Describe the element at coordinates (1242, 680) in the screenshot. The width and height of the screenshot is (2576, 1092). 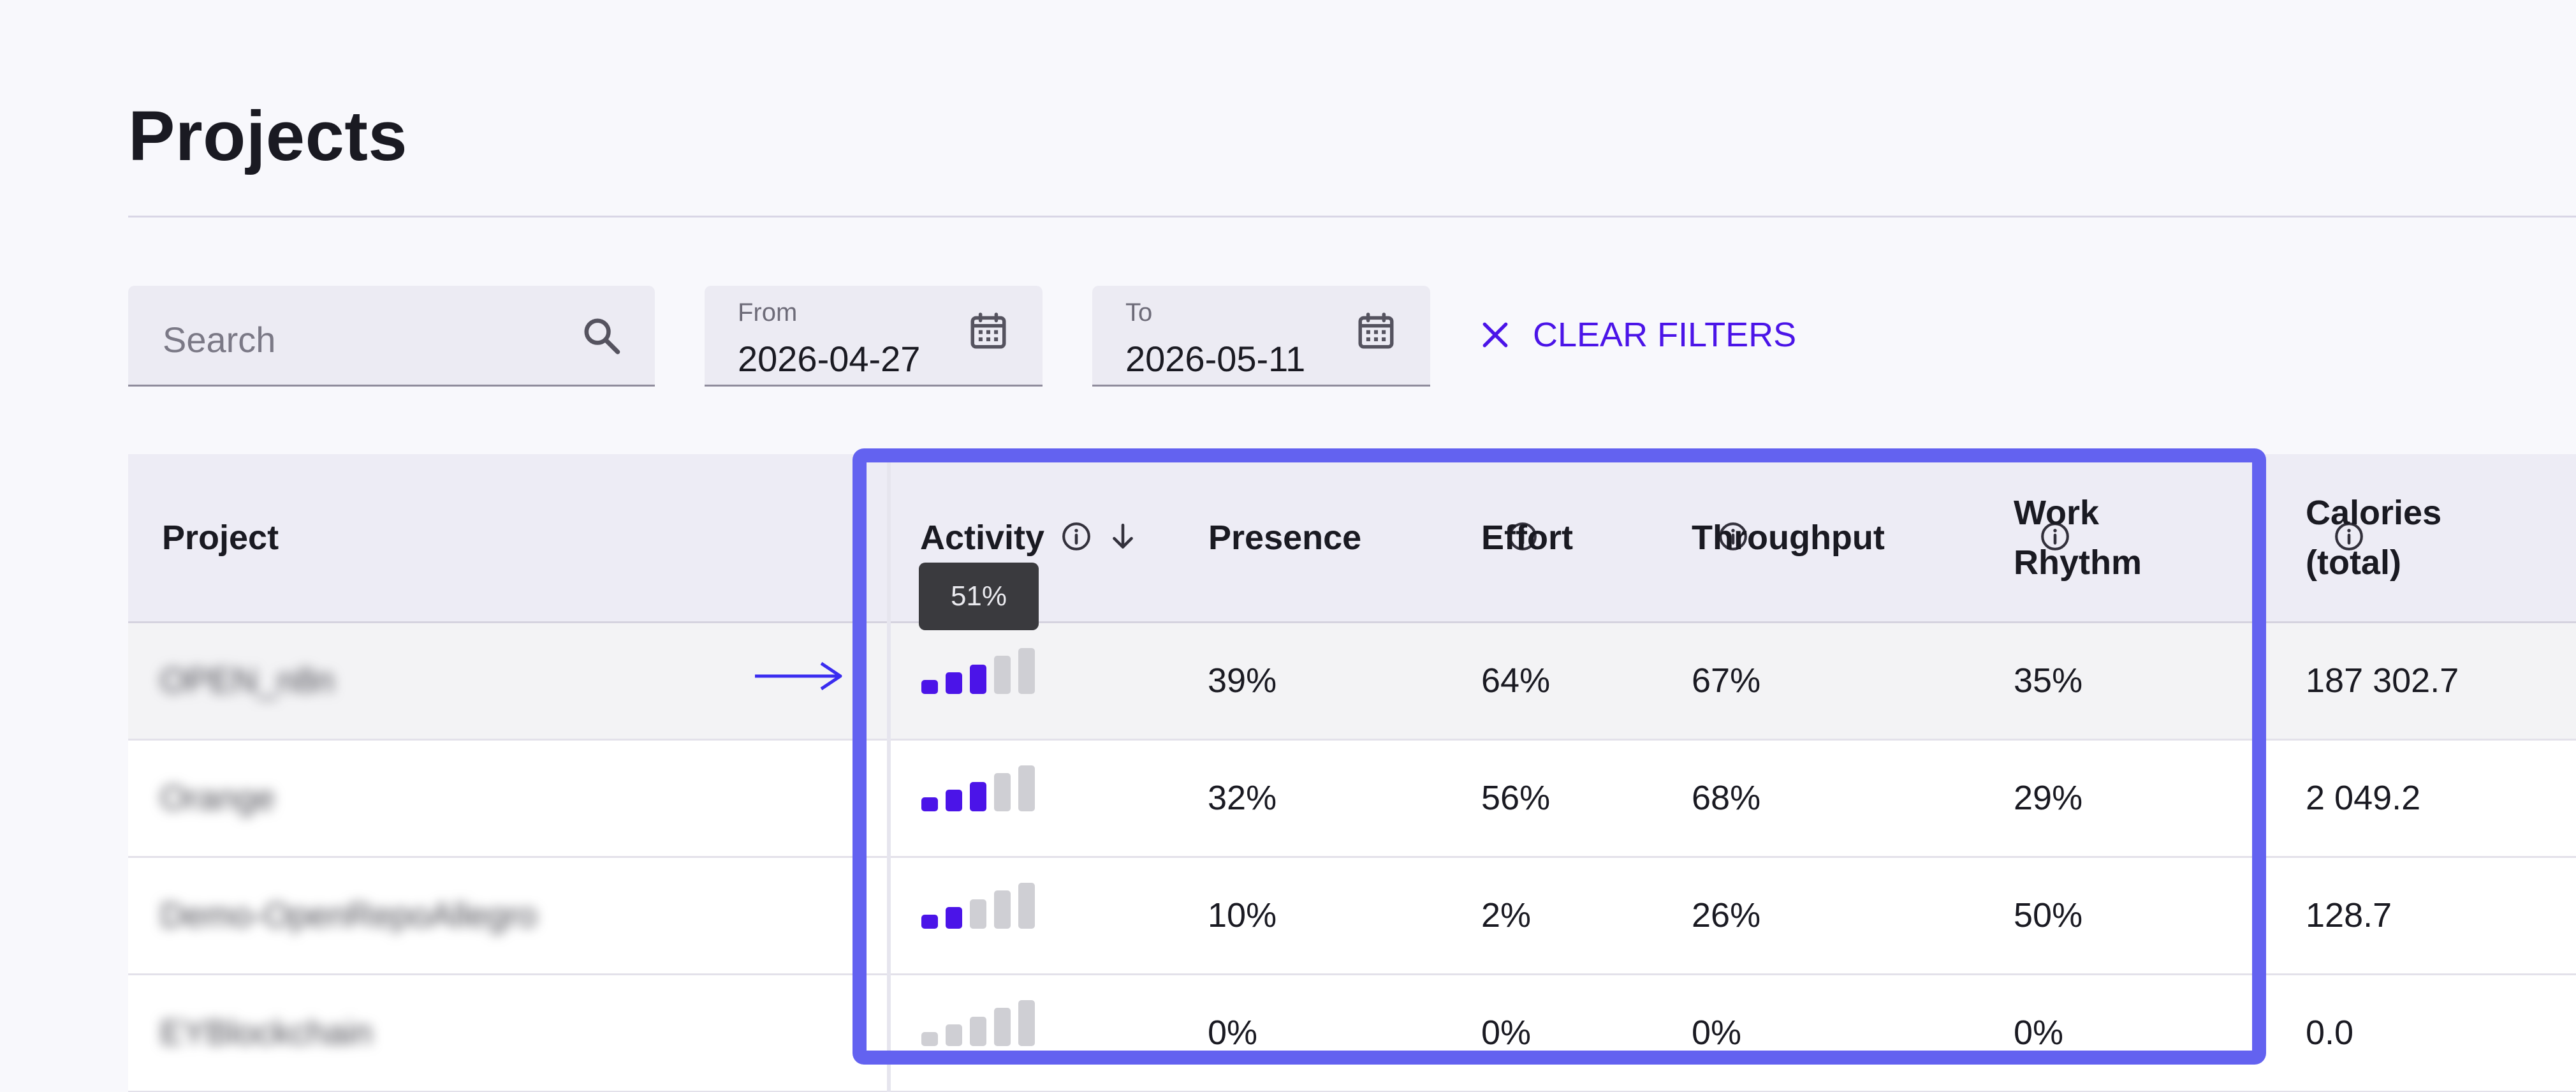
I see `presence-value: 39%` at that location.